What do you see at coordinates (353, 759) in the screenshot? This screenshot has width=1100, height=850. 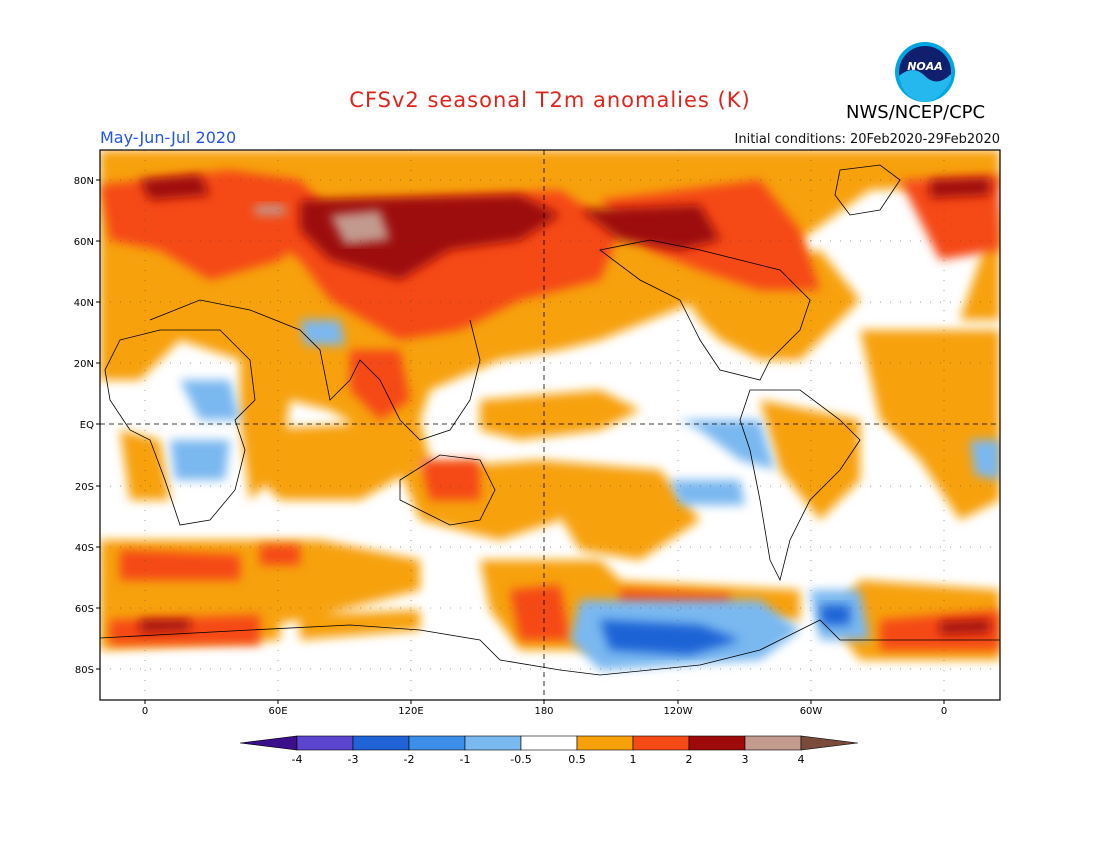 I see `colorbar-label: -3` at bounding box center [353, 759].